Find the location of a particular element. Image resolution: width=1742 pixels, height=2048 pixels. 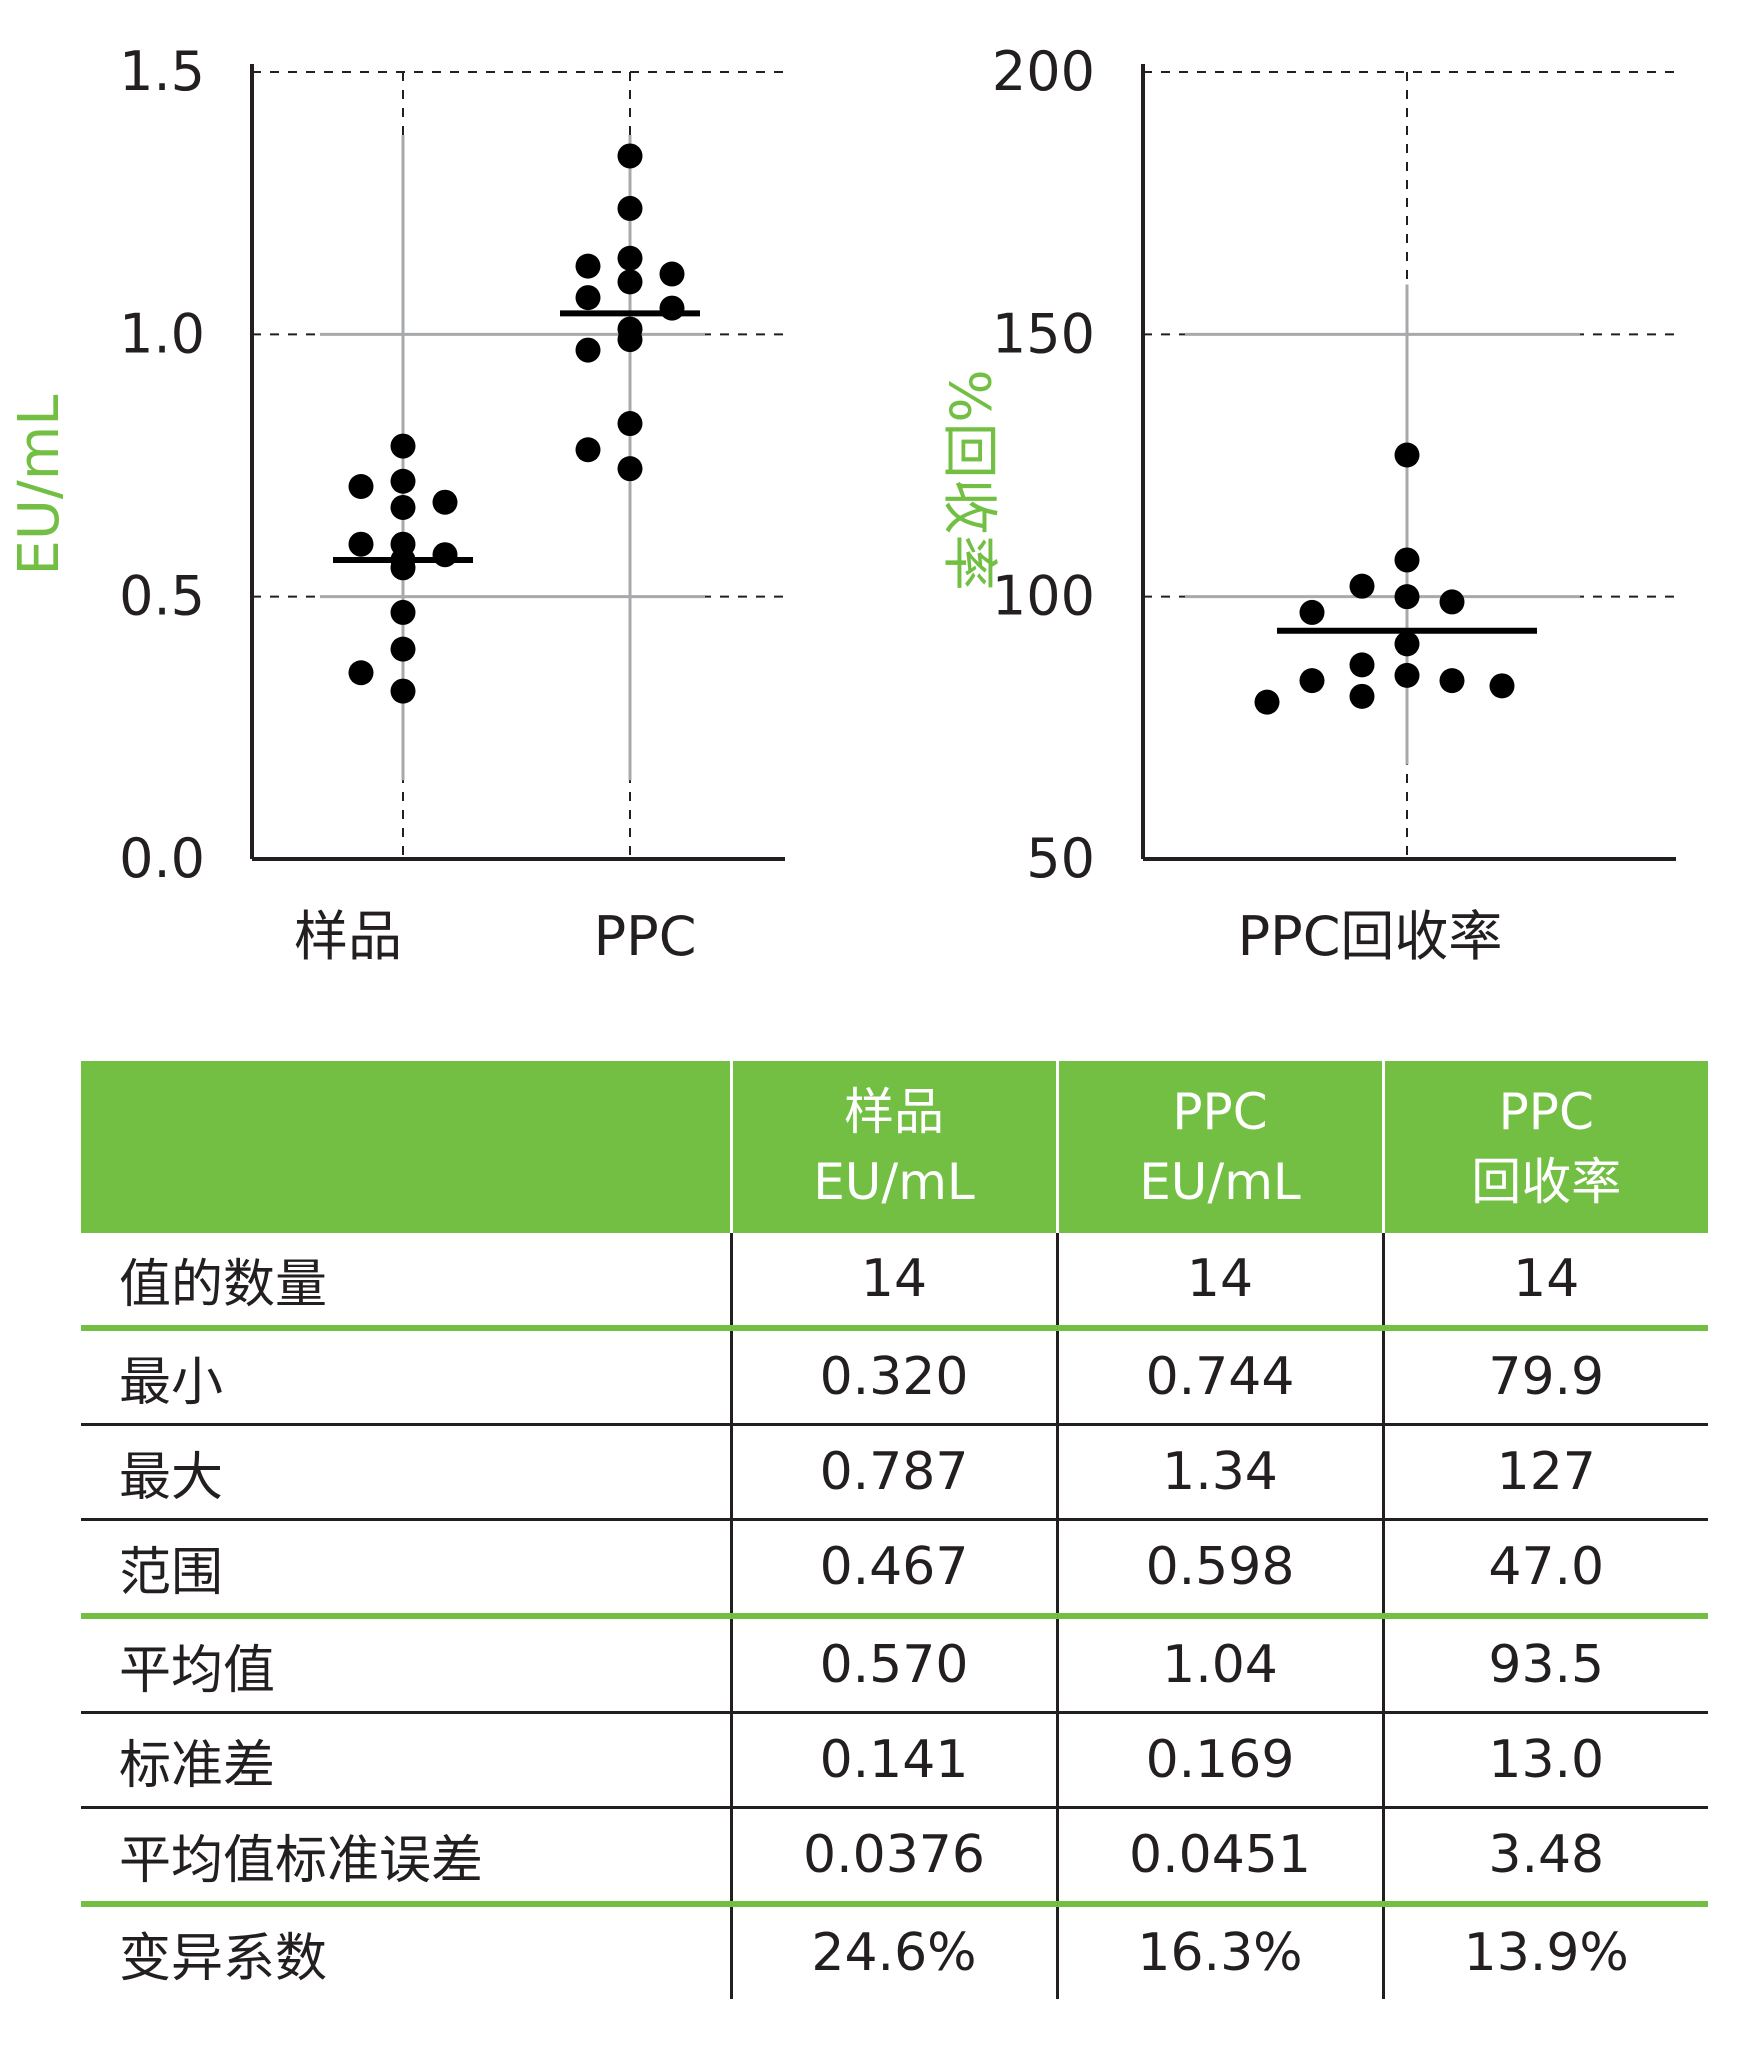

cell-recovery: 13.9% is located at coordinates (1544, 1950).